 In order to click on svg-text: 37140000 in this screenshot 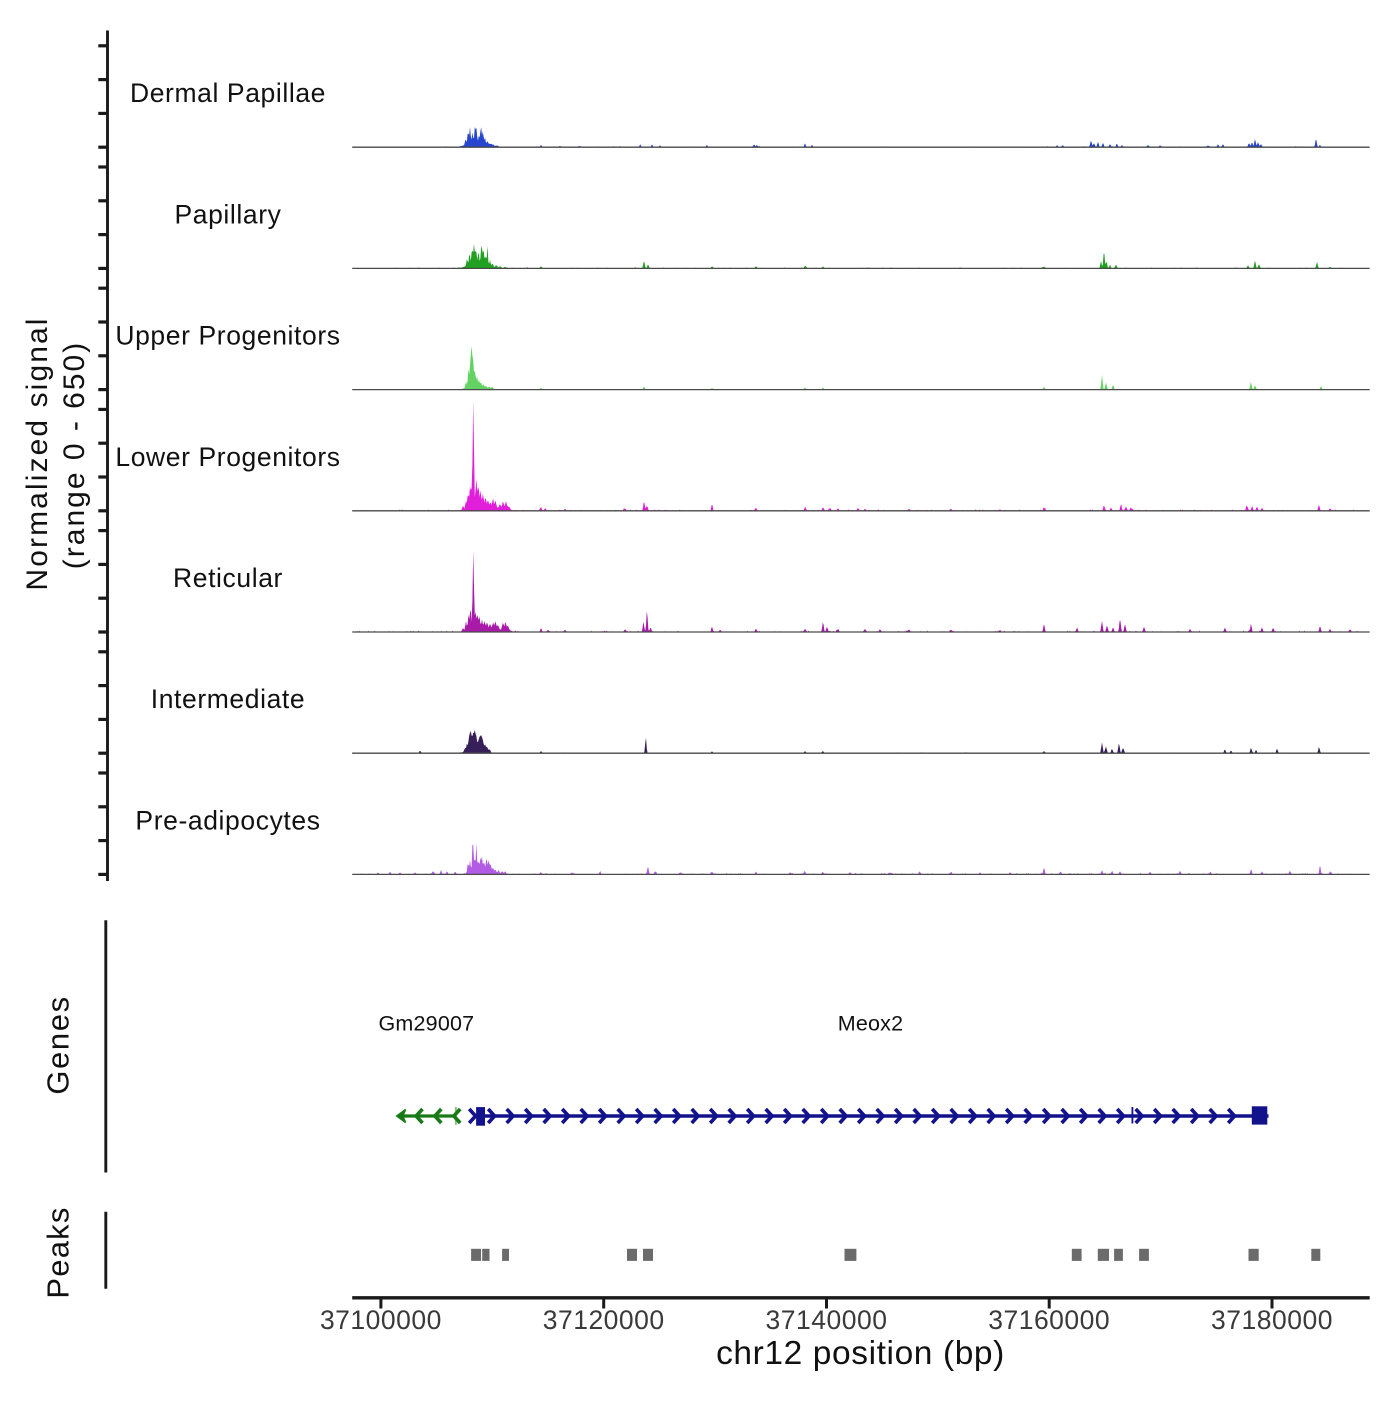, I will do `click(827, 1320)`.